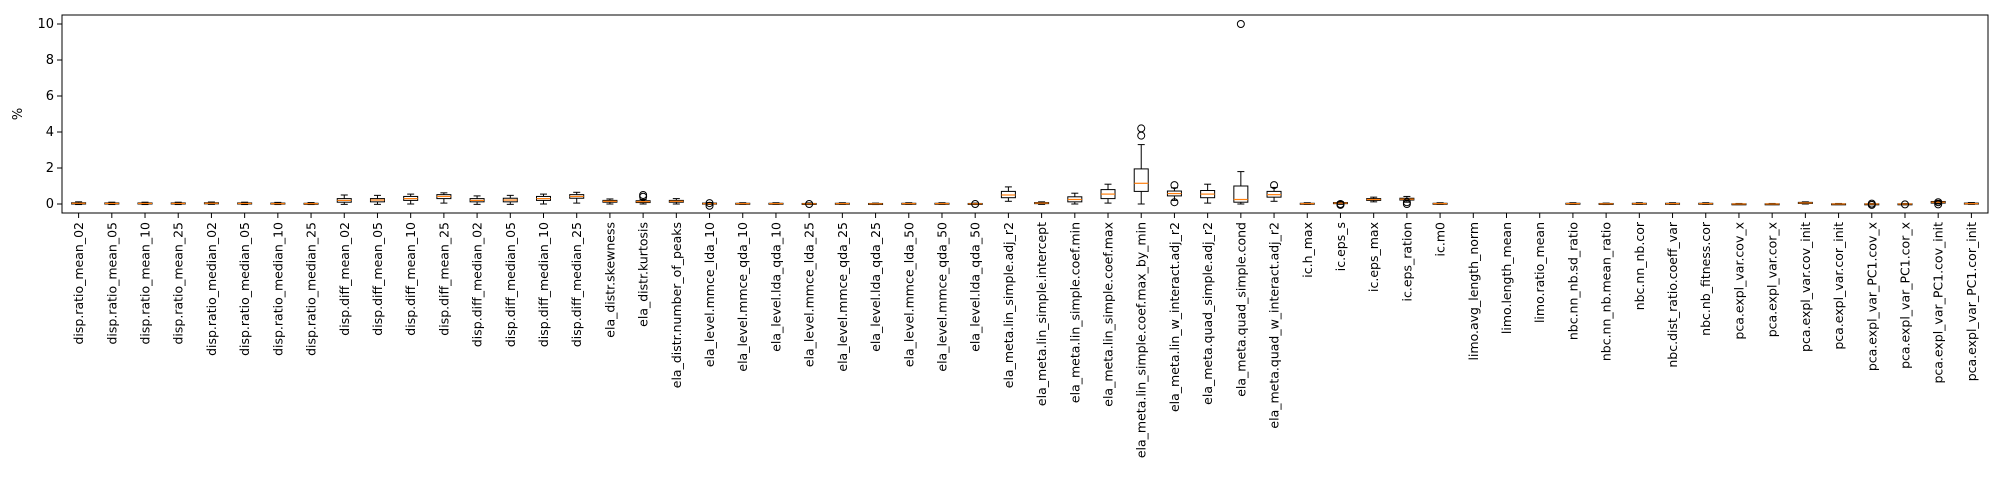 The width and height of the screenshot is (2000, 504). What do you see at coordinates (443, 279) in the screenshot?
I see `x-tick-label: disp.diff_mean_25` at bounding box center [443, 279].